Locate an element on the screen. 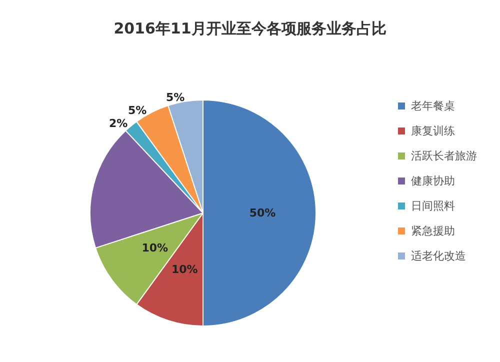  legend-label: 活跃长者旅游 is located at coordinates (444, 156).